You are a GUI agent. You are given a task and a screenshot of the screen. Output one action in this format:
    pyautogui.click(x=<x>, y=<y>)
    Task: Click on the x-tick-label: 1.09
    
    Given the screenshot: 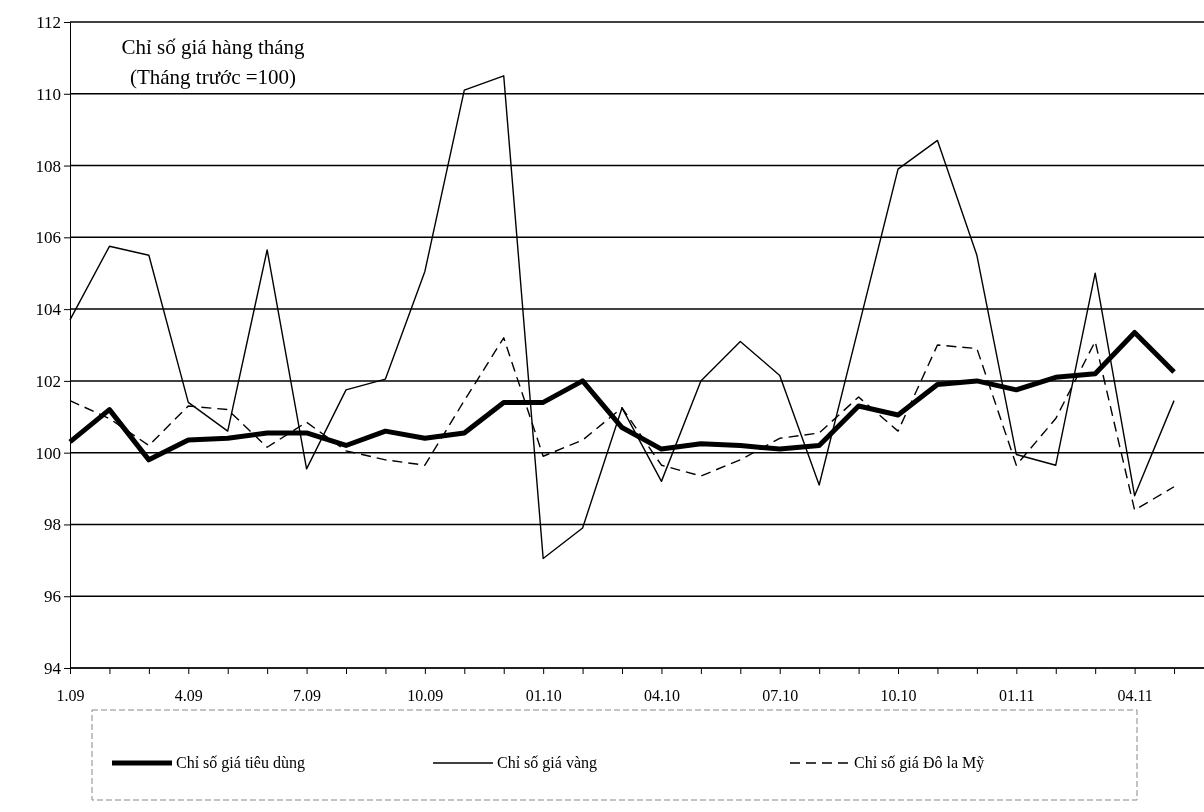 What is the action you would take?
    pyautogui.click(x=70, y=695)
    